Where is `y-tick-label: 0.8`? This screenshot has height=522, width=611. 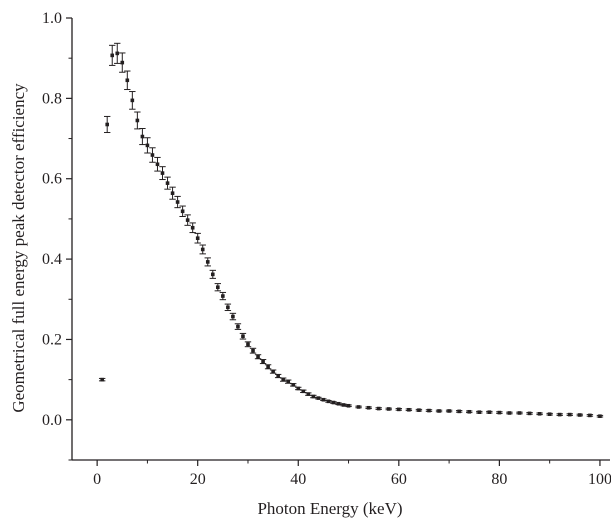
y-tick-label: 0.8 is located at coordinates (52, 98).